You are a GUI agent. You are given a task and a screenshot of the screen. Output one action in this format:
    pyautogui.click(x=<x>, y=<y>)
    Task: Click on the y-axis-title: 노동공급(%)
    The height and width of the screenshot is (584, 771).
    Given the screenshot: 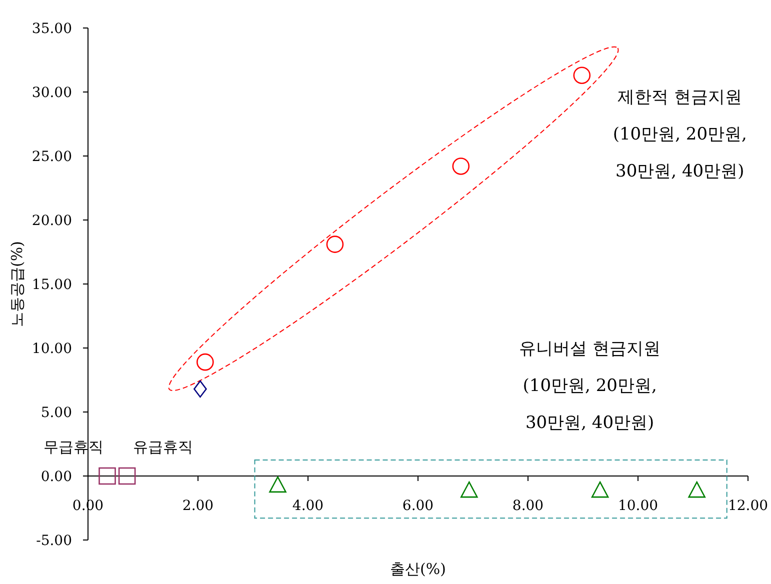 What is the action you would take?
    pyautogui.click(x=17, y=284)
    